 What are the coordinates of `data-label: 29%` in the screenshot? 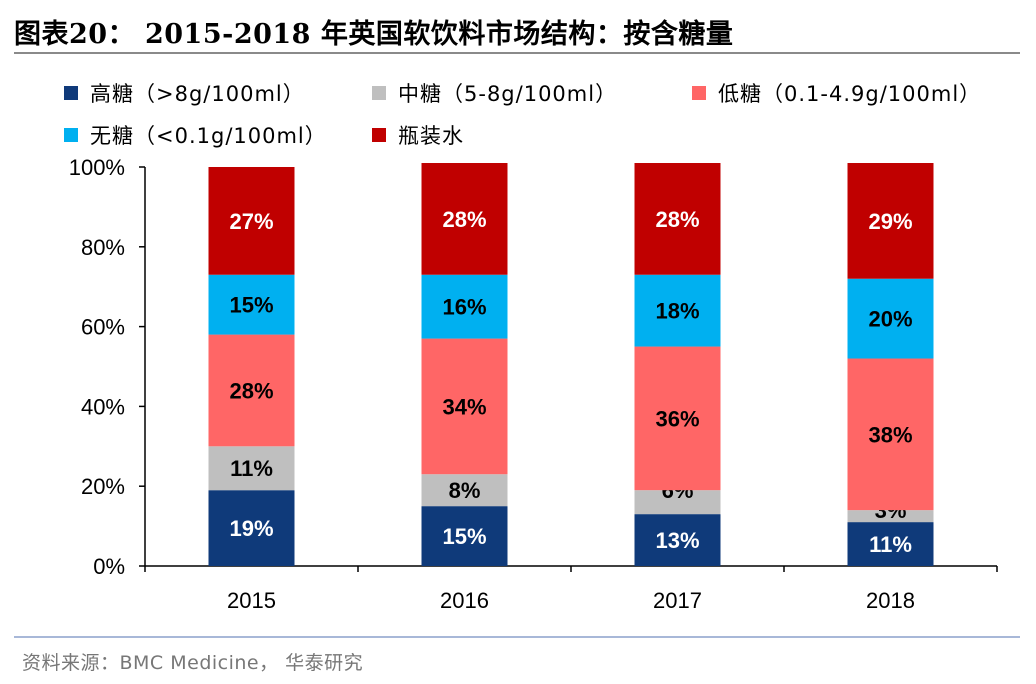 It's located at (890, 221).